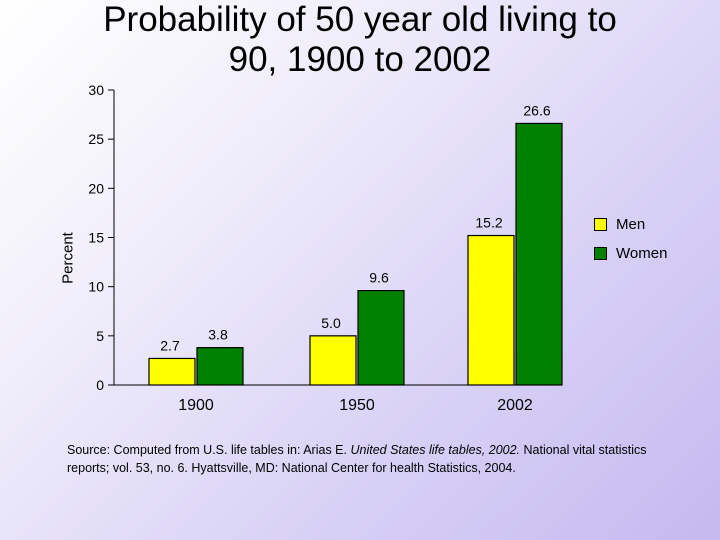 This screenshot has height=540, width=720. I want to click on y-tick-label: 25, so click(96, 139).